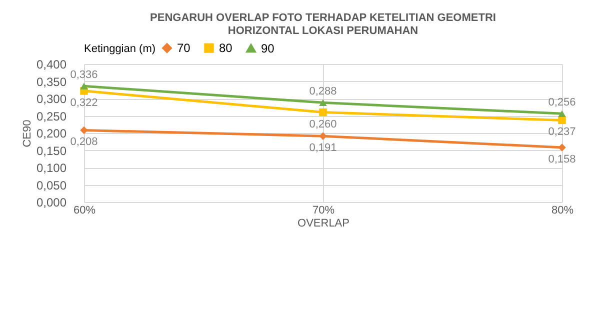 This screenshot has width=606, height=309. Describe the element at coordinates (27, 134) in the screenshot. I see `y-axis-title: CE90` at that location.